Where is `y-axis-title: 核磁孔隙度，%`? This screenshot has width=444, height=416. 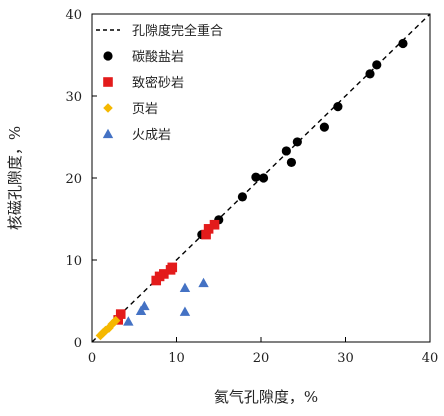 y-axis-title: 核磁孔隙度，% is located at coordinates (15, 178).